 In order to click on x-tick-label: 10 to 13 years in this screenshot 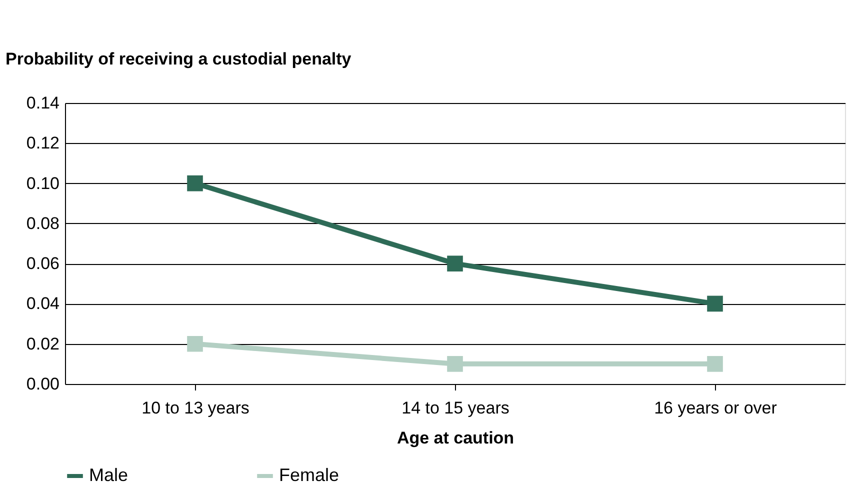, I will do `click(196, 408)`.